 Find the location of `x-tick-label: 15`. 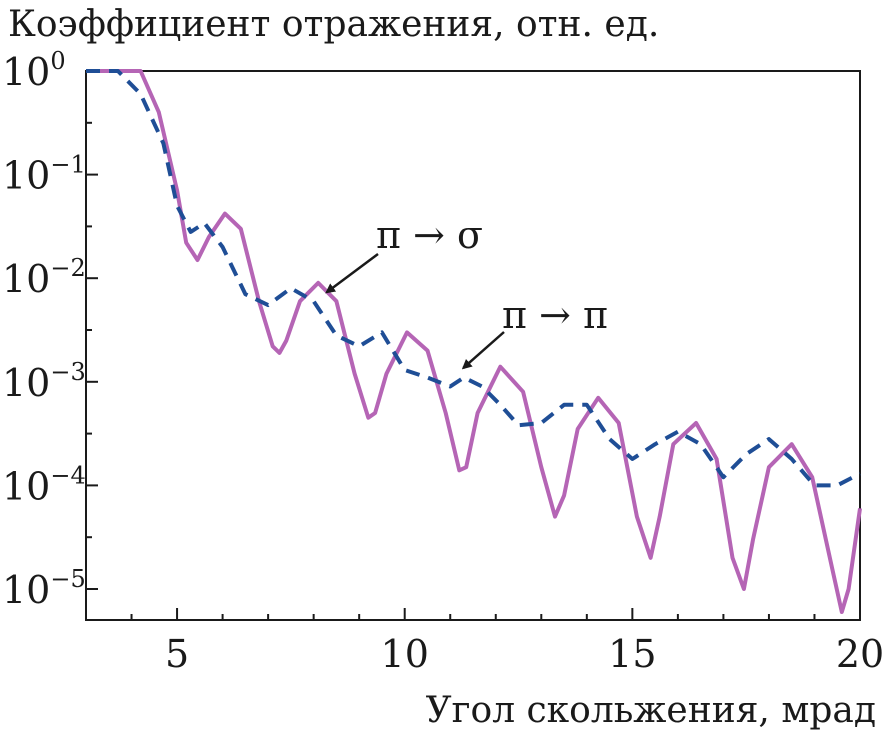

x-tick-label: 15 is located at coordinates (632, 654).